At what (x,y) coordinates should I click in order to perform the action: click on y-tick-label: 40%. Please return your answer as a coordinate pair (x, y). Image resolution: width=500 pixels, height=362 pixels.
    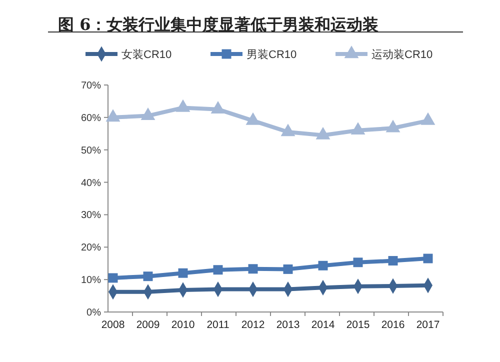
    Looking at the image, I should click on (91, 183).